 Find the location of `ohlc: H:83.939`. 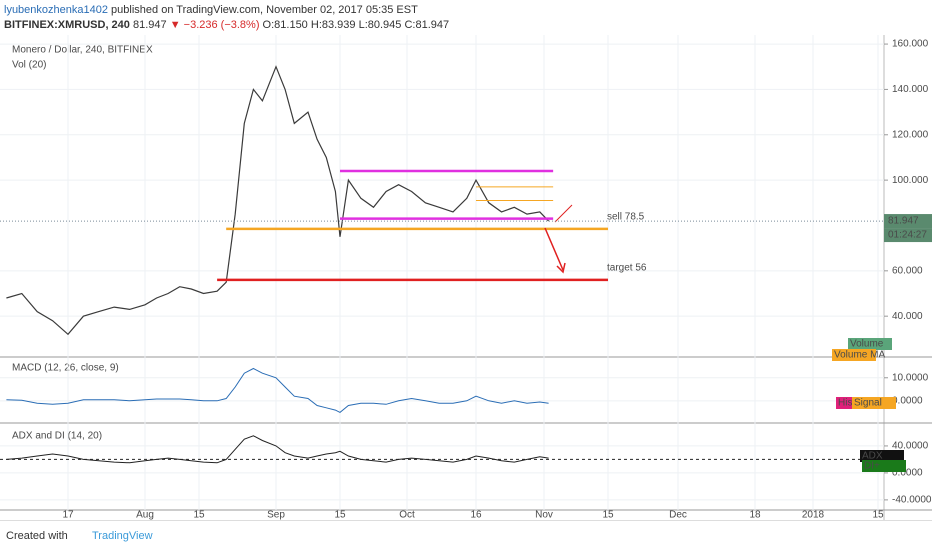

ohlc: H:83.939 is located at coordinates (333, 25).